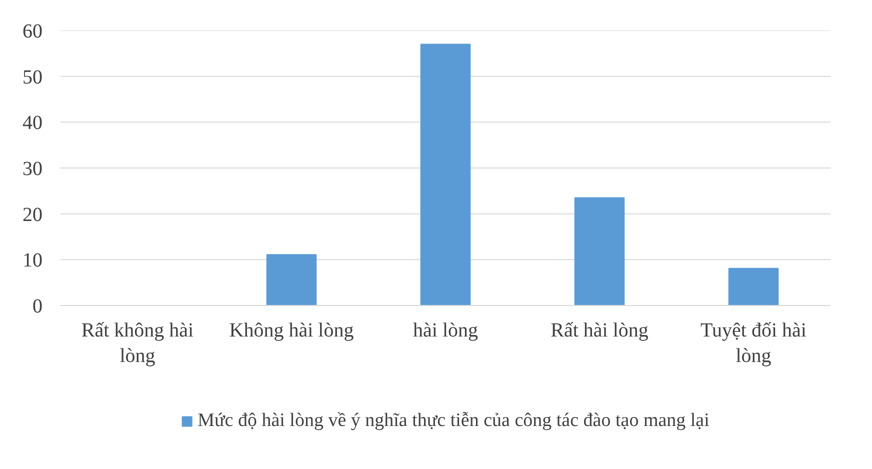  Describe the element at coordinates (291, 331) in the screenshot. I see `x-tick-label: Không hài lòng` at that location.